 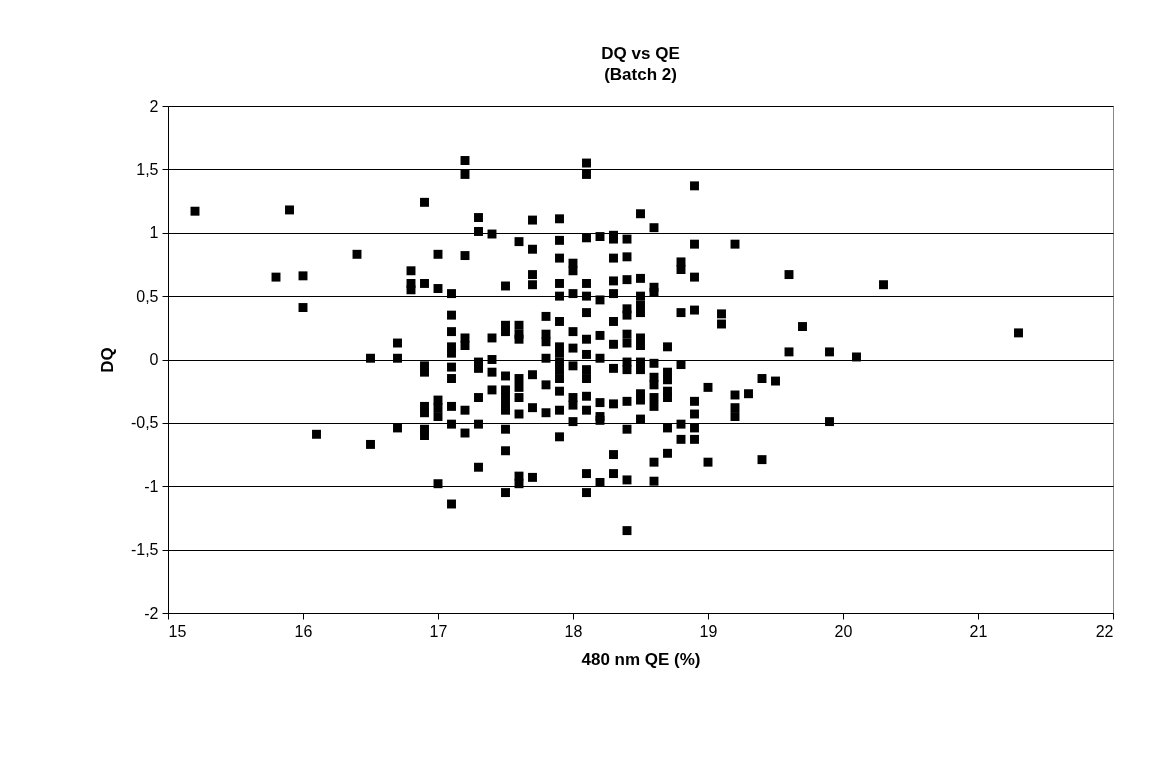 I want to click on y-tick-label: 2, so click(x=154, y=106).